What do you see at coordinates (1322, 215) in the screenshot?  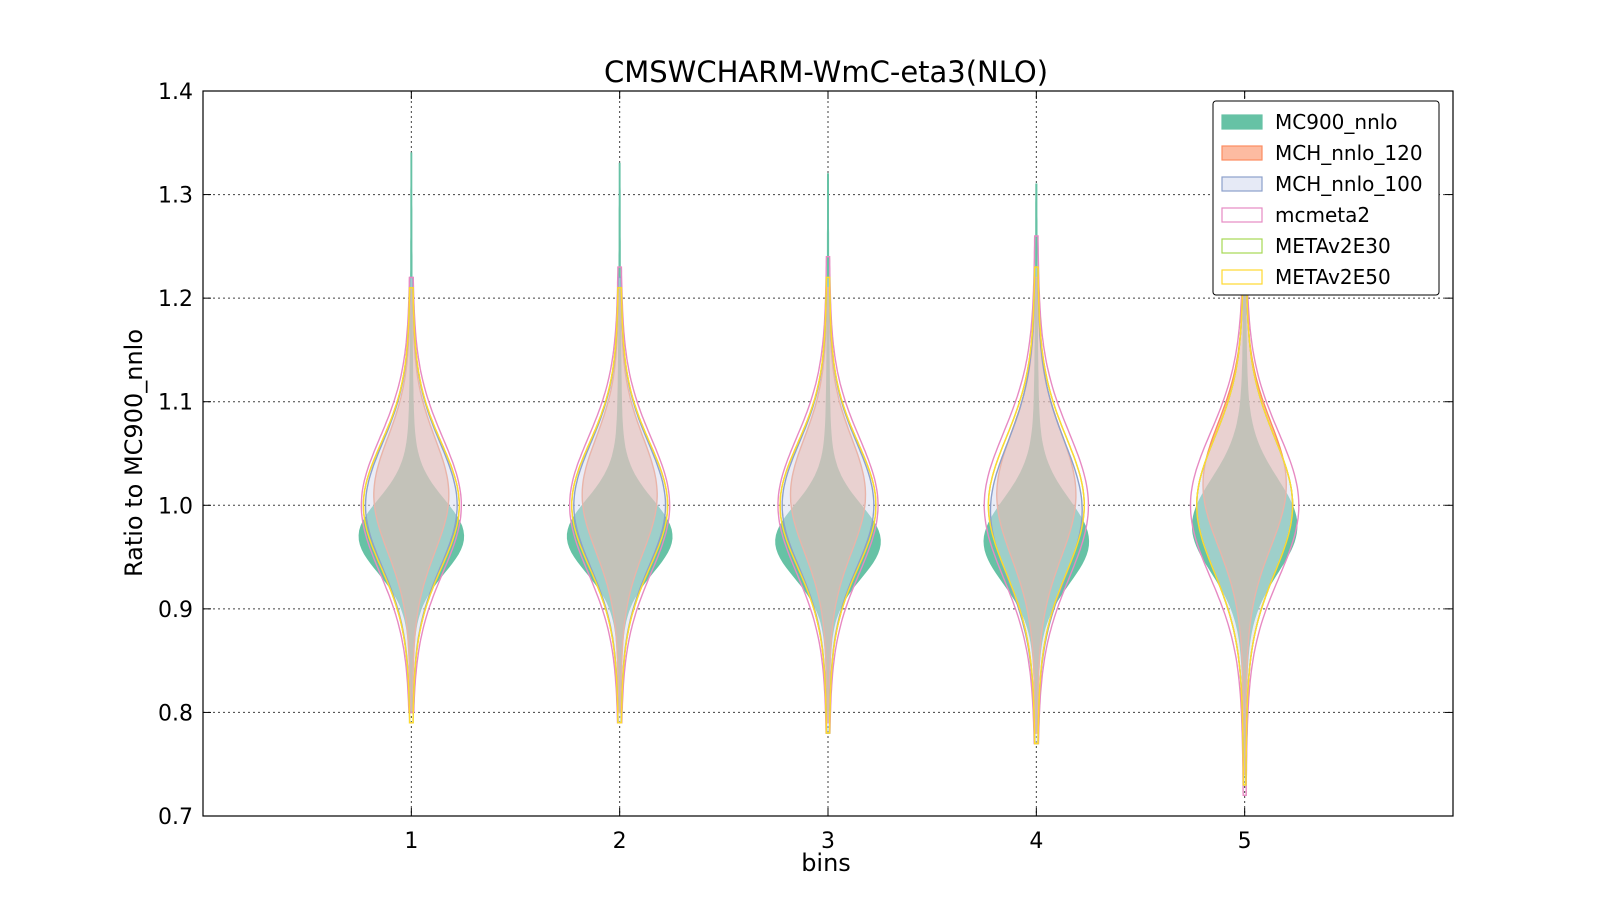 I see `legend-label: mcmeta2` at bounding box center [1322, 215].